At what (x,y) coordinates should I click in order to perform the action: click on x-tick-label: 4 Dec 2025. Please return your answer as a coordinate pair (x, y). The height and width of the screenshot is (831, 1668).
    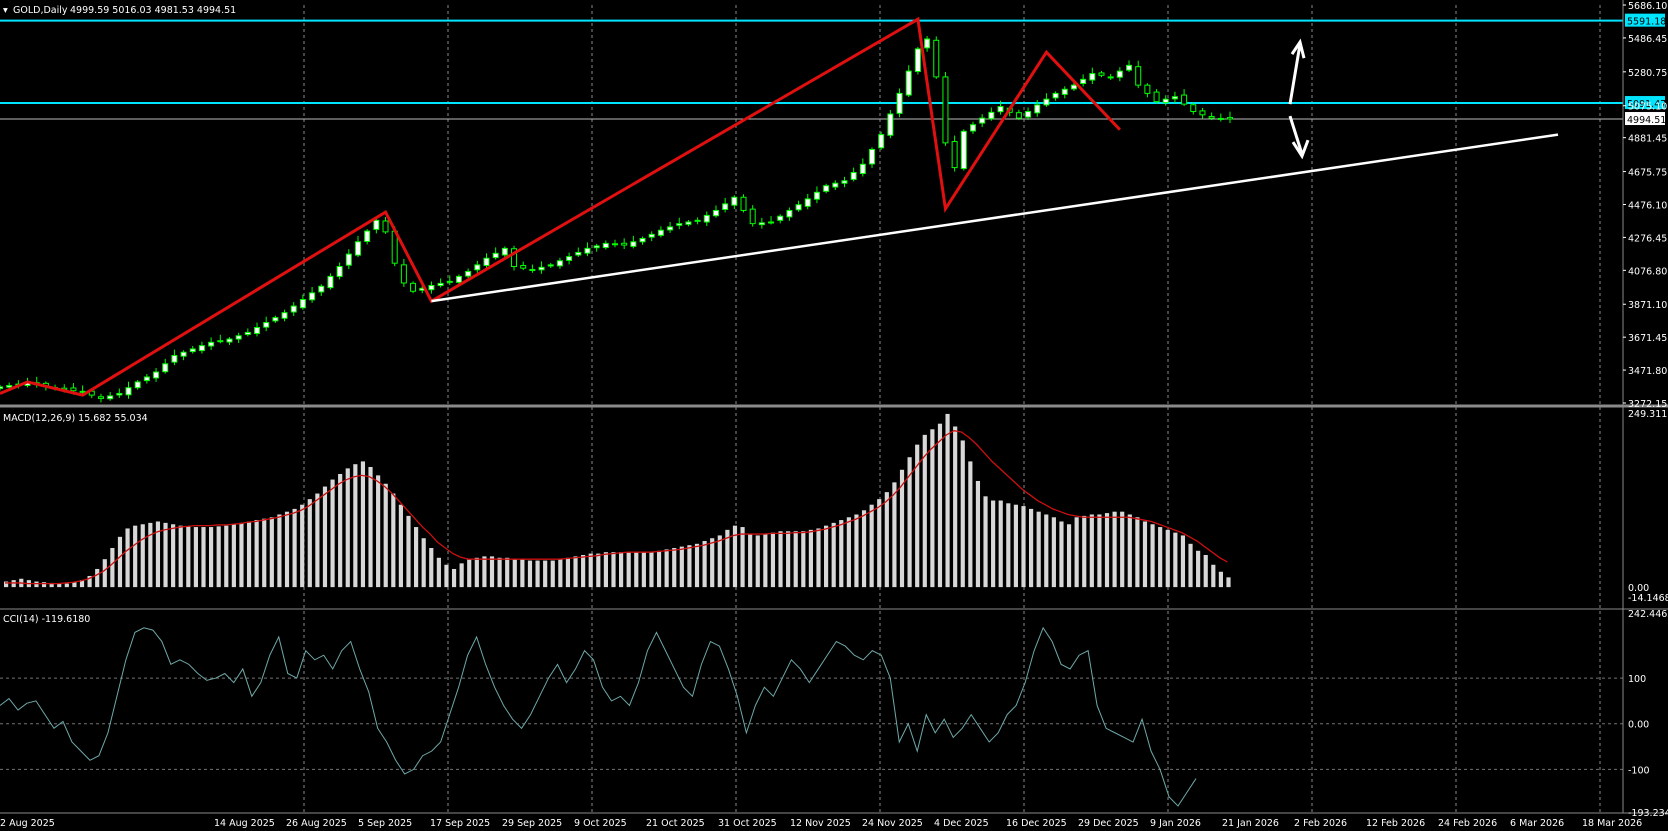
    Looking at the image, I should click on (961, 823).